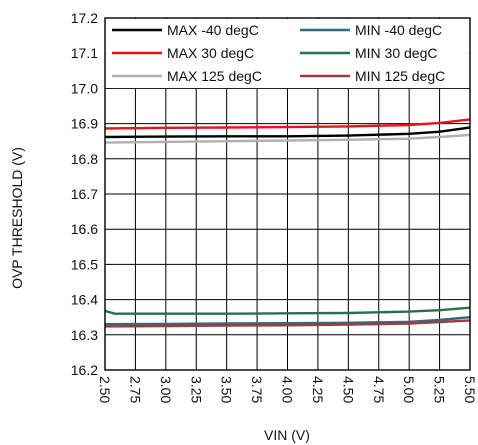 Image resolution: width=478 pixels, height=445 pixels. What do you see at coordinates (287, 124) in the screenshot?
I see `series-line-max-30-degc` at bounding box center [287, 124].